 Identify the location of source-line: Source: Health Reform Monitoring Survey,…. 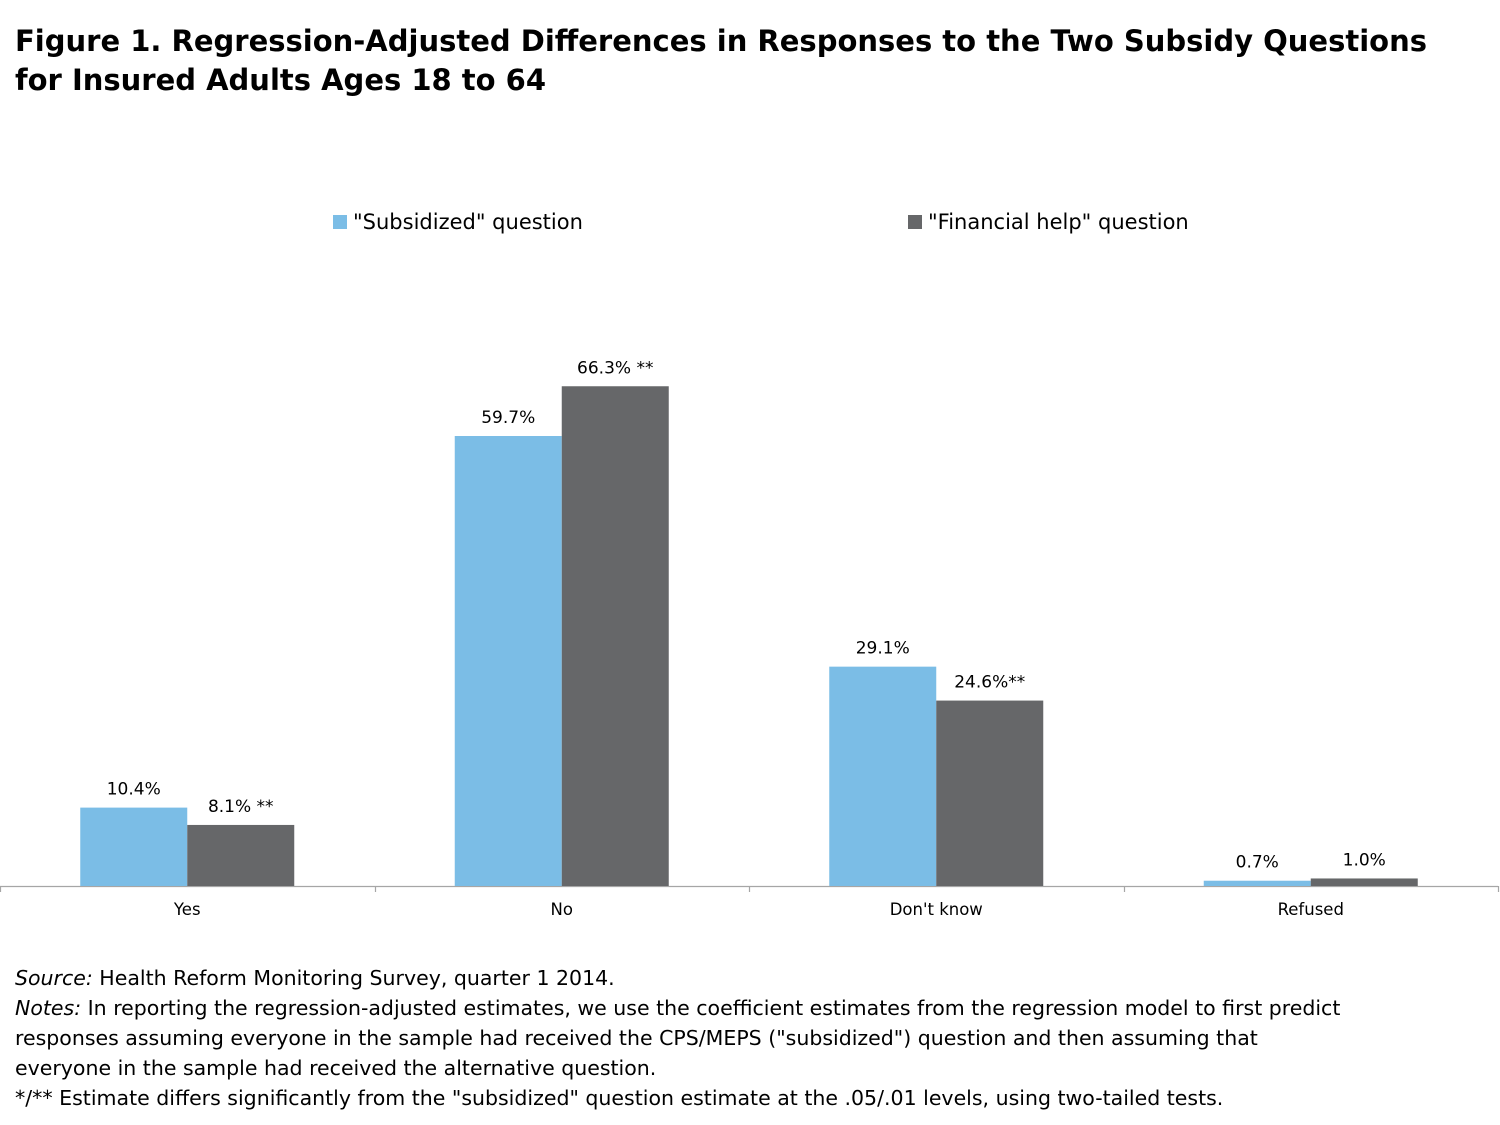
(750, 978).